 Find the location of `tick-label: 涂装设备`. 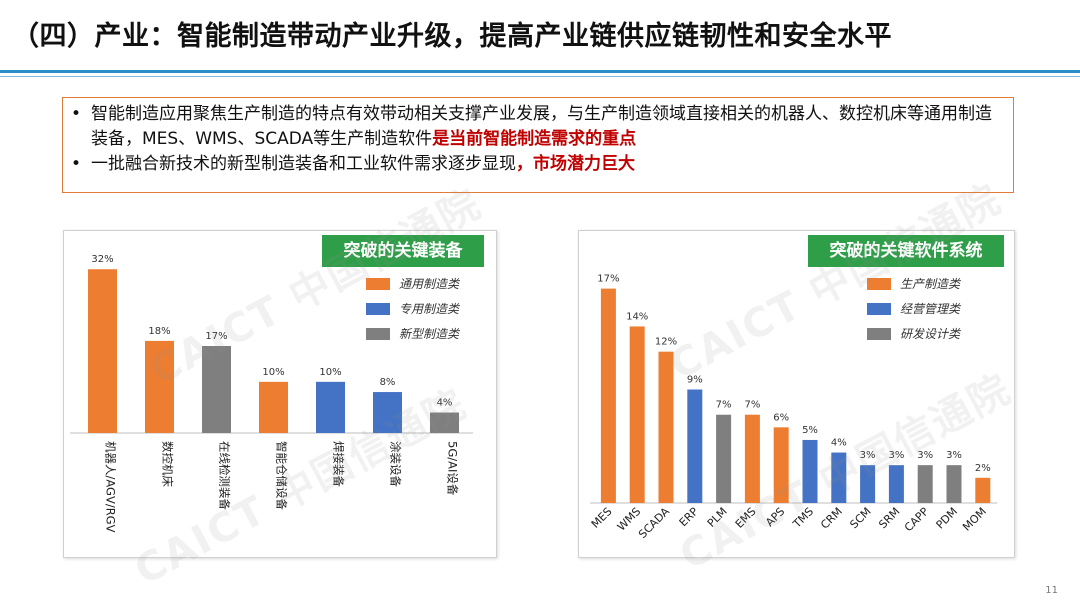

tick-label: 涂装设备 is located at coordinates (396, 464).